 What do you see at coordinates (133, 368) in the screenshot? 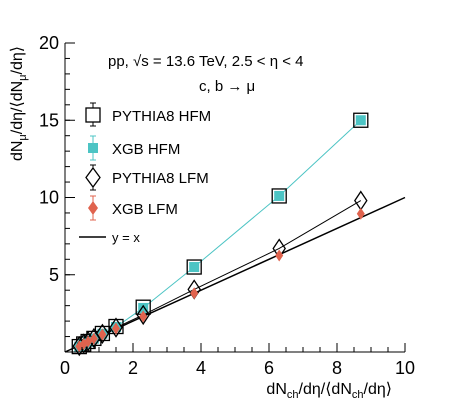
I see `x-tick-label: 2` at bounding box center [133, 368].